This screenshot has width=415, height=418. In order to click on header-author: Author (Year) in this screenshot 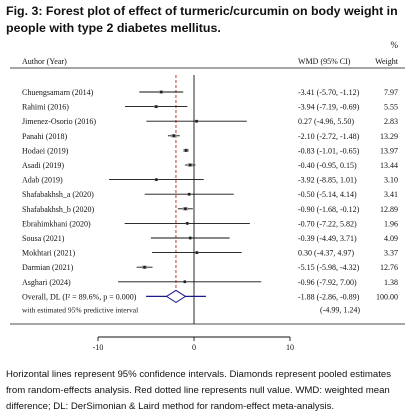, I will do `click(44, 61)`.